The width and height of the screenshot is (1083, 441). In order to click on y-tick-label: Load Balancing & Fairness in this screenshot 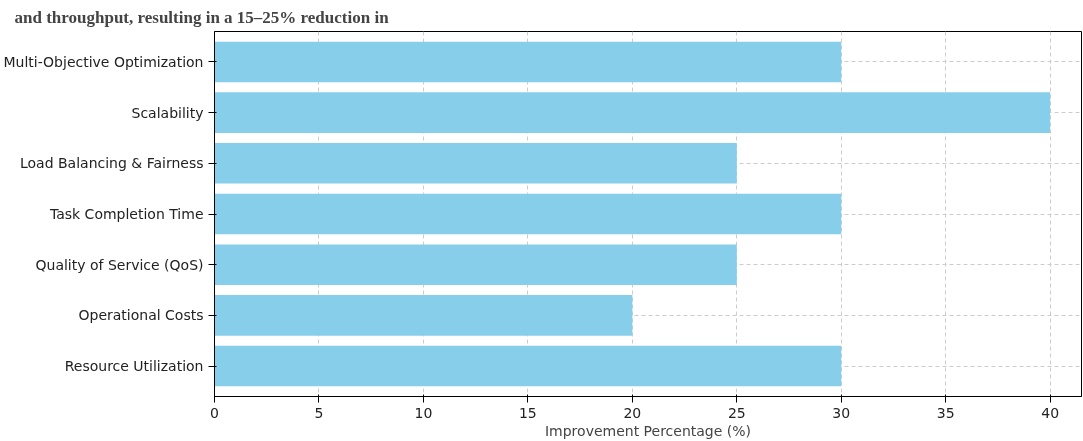, I will do `click(111, 163)`.